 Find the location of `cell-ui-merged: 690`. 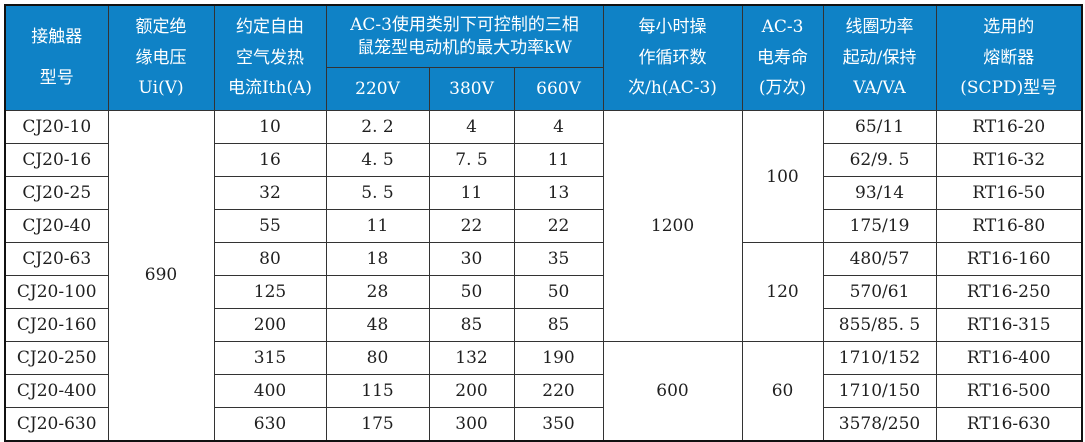

cell-ui-merged: 690 is located at coordinates (161, 275).